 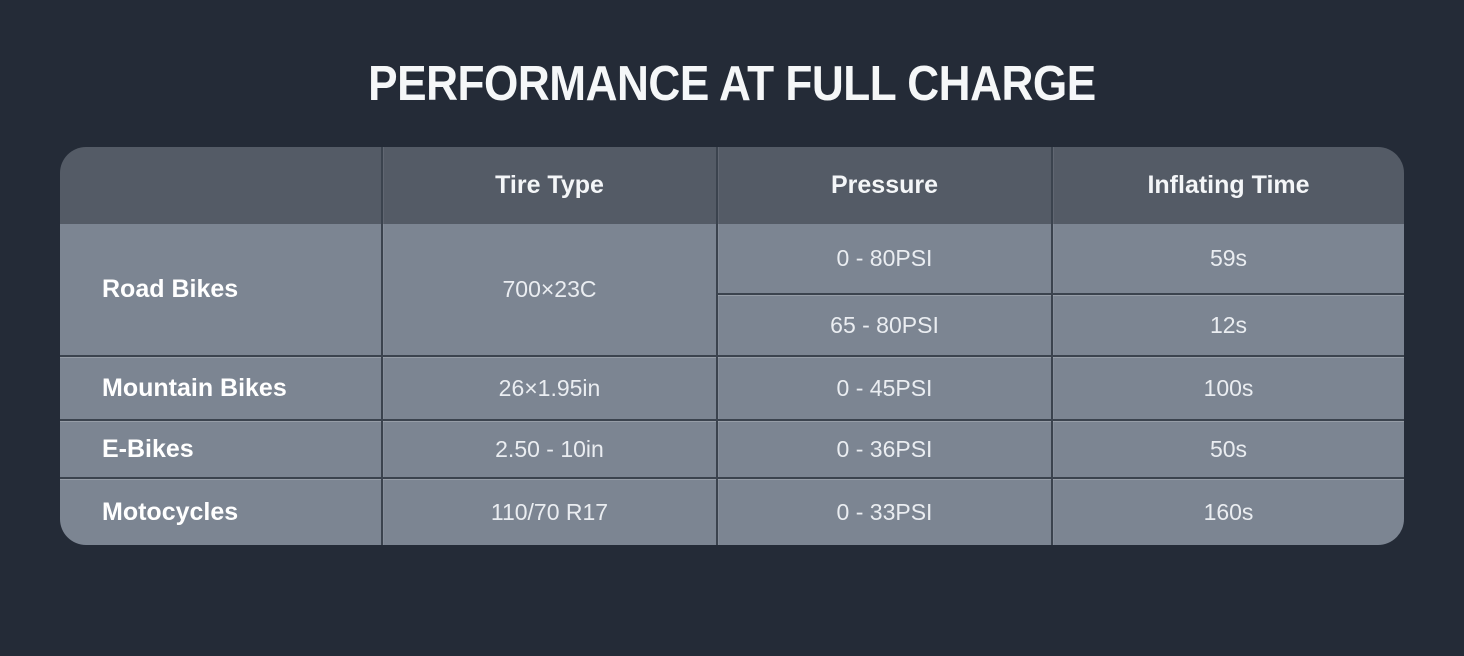 I want to click on cell-pressure-road-bikes-2: 65 - 80PSI, so click(x=883, y=324).